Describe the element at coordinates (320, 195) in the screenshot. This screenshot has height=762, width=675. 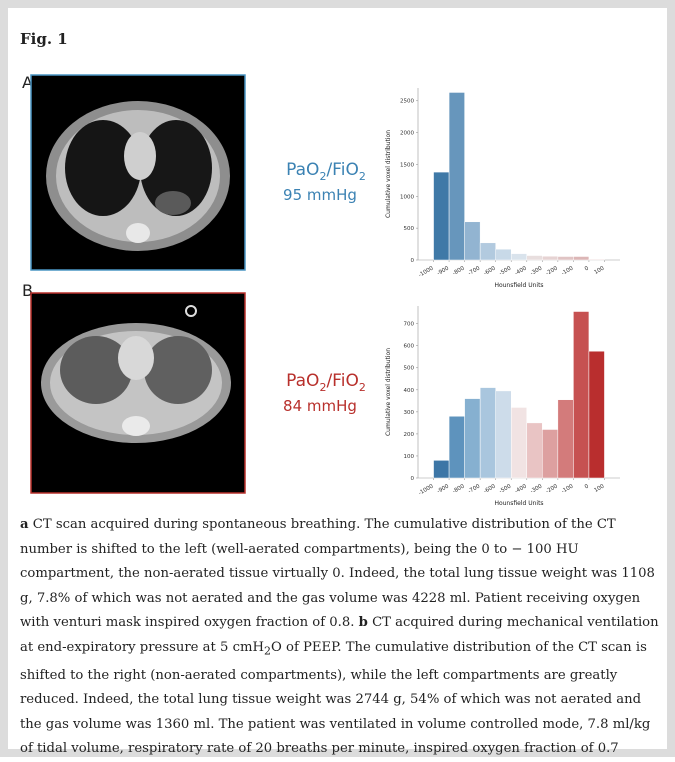
I see `ratio-value: 95 mmHg` at that location.